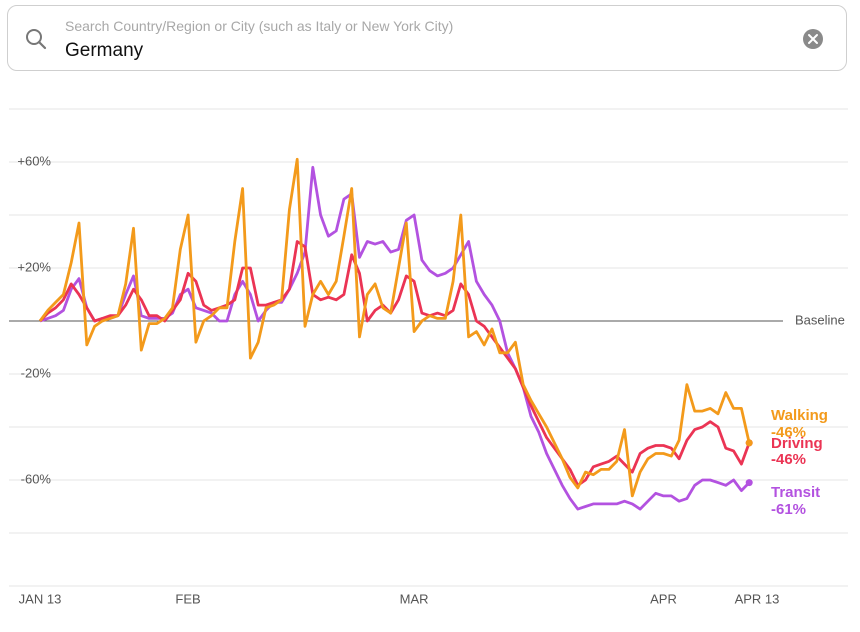 The width and height of the screenshot is (860, 632). Describe the element at coordinates (36, 478) in the screenshot. I see `y-tick-label: -60%` at that location.